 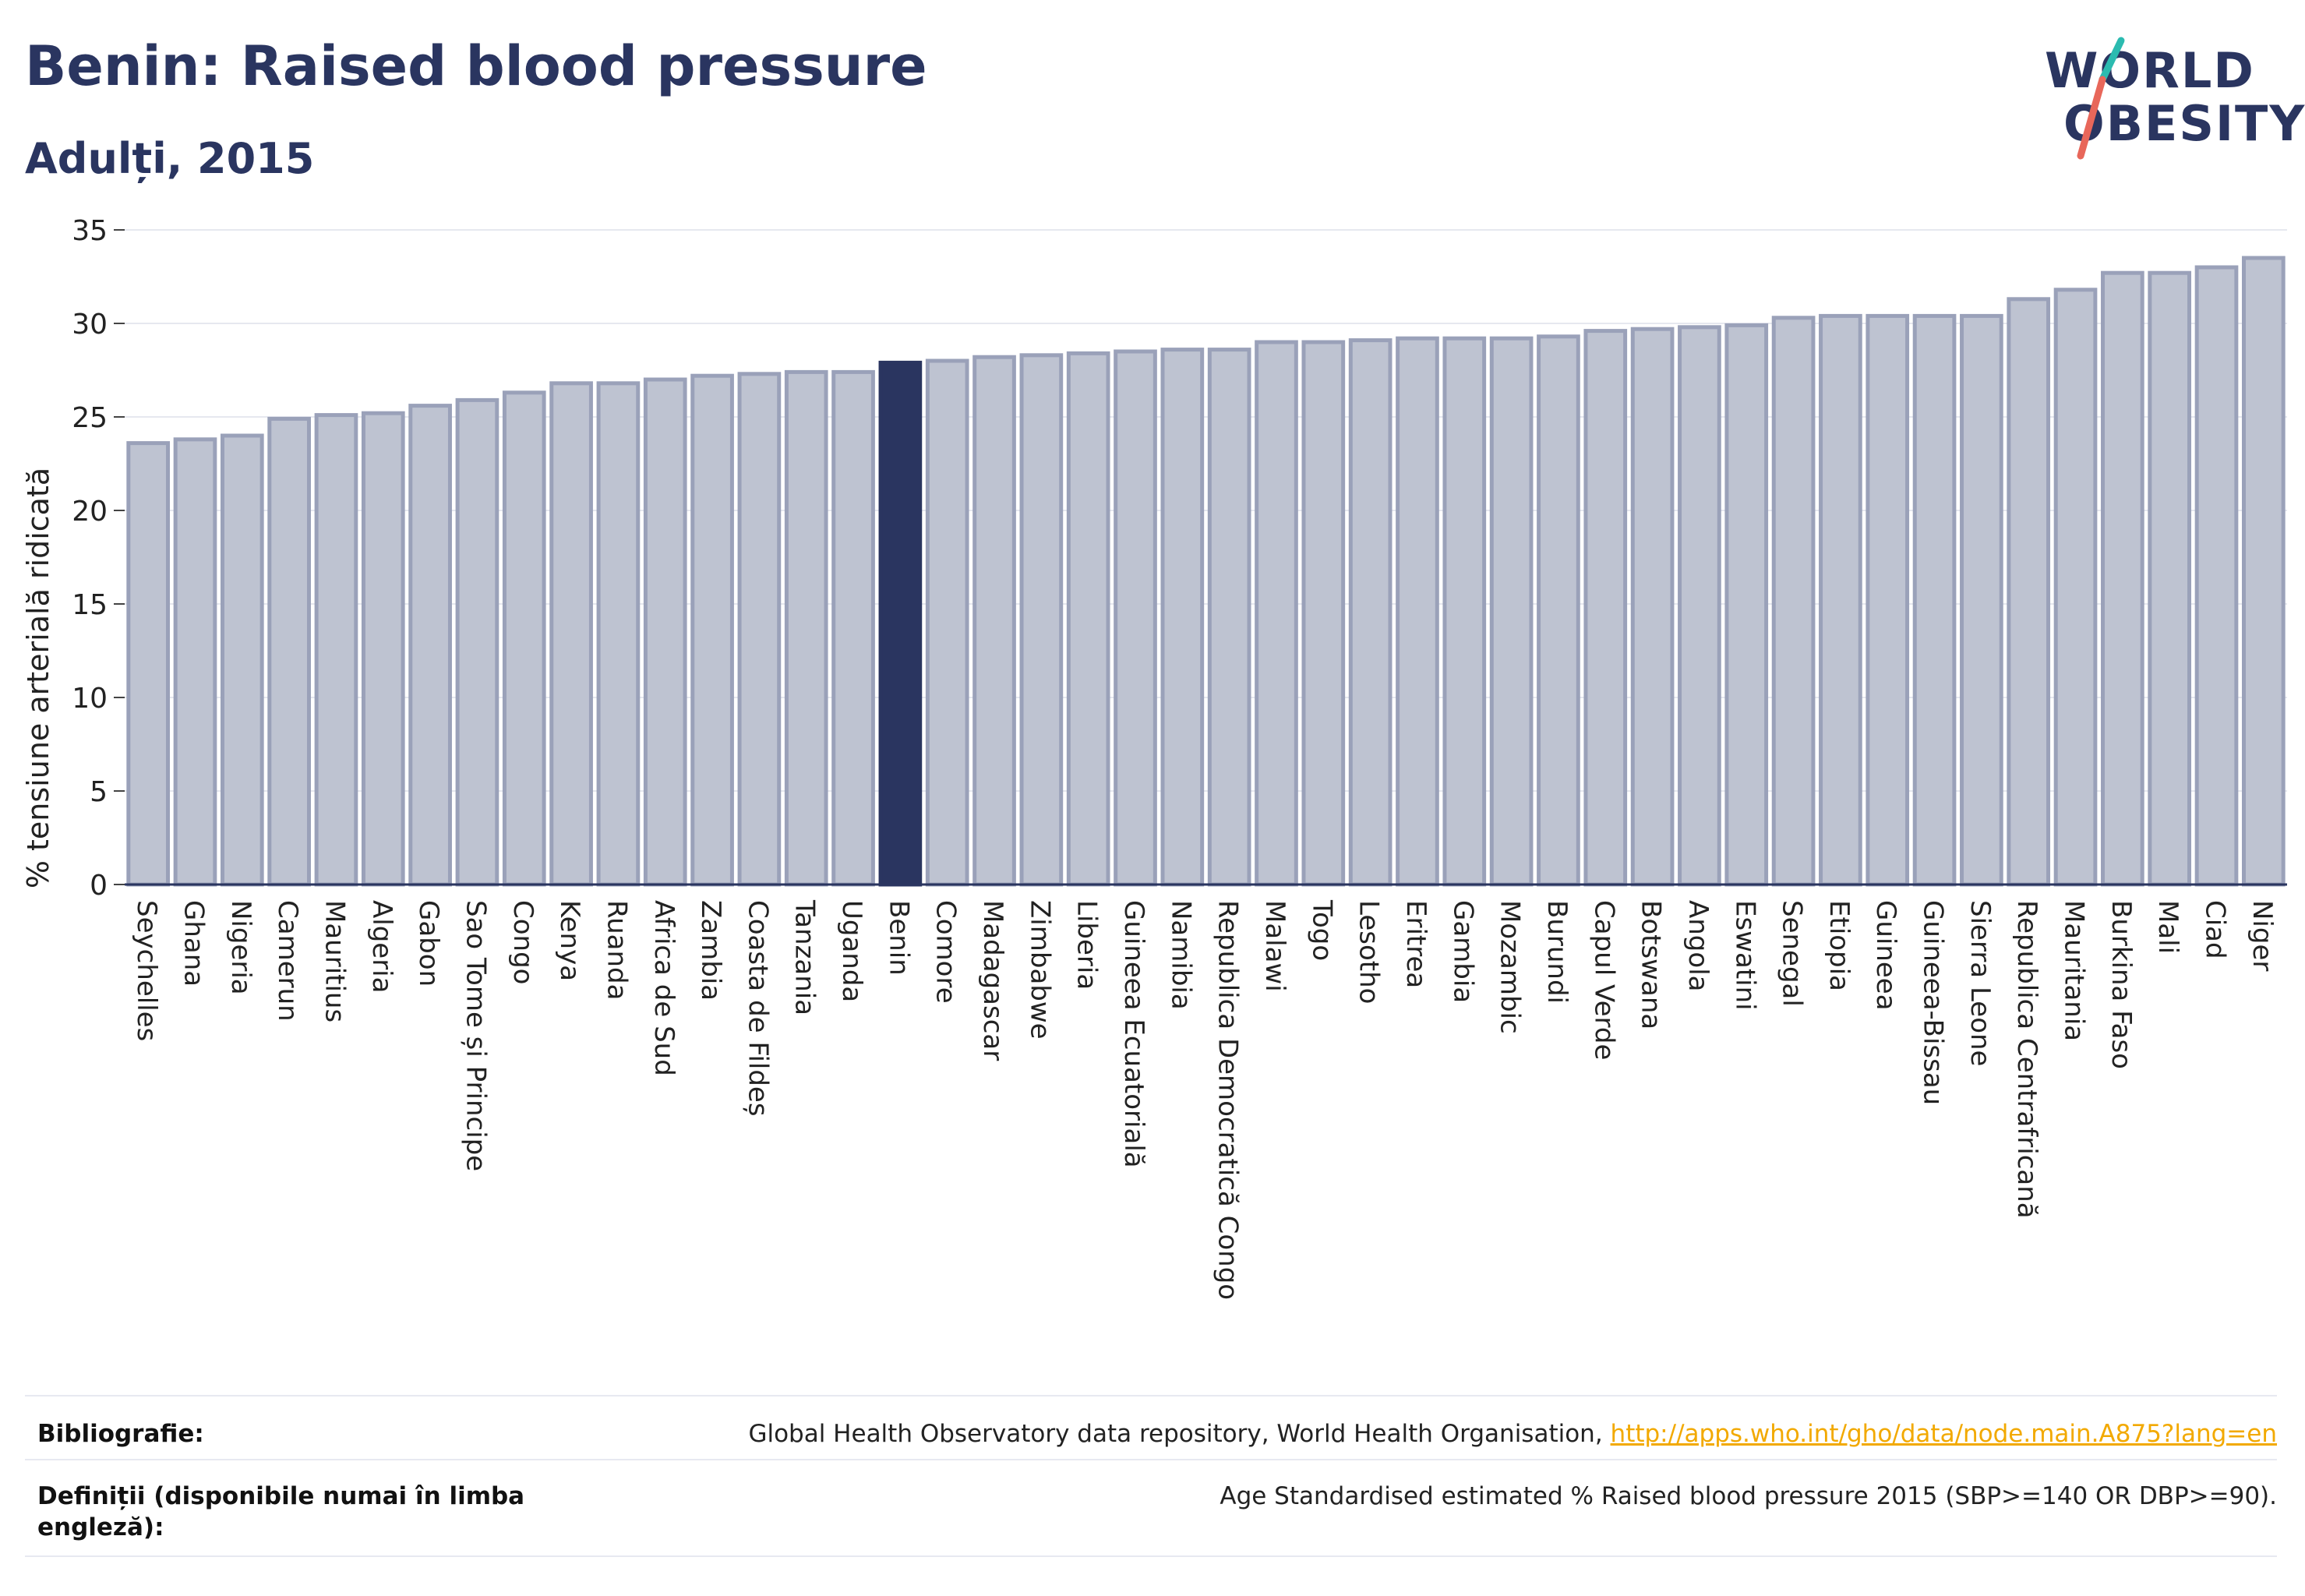 I want to click on x-tick-label: Capul Verde, so click(x=1603, y=980).